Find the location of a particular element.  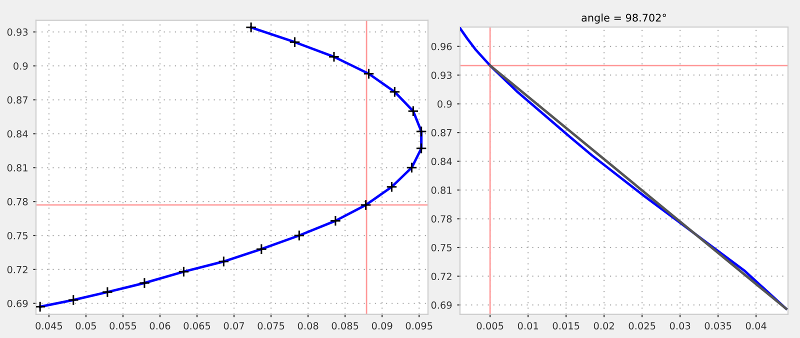

x-tick-label: 0.03 is located at coordinates (680, 326).